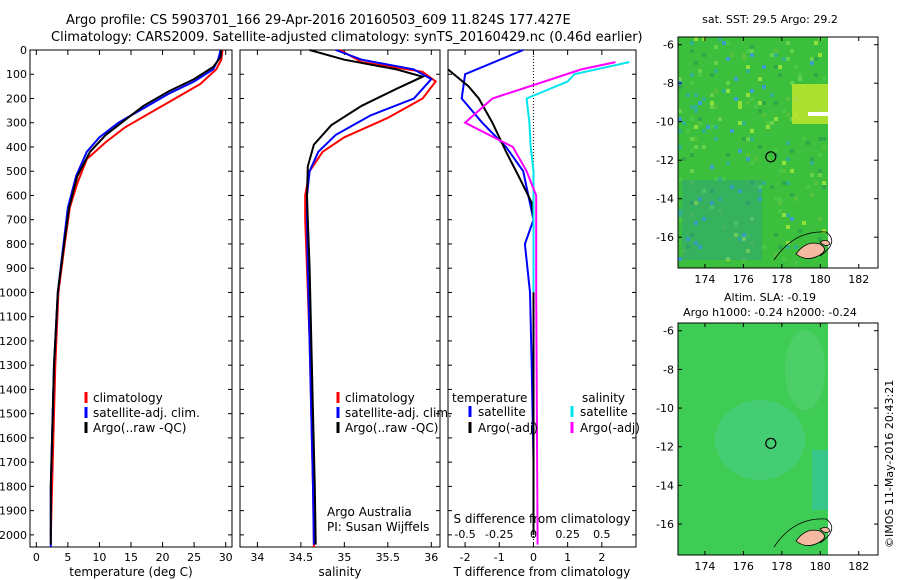 This screenshot has height=580, width=900. I want to click on x-tick-label: 5, so click(67, 557).